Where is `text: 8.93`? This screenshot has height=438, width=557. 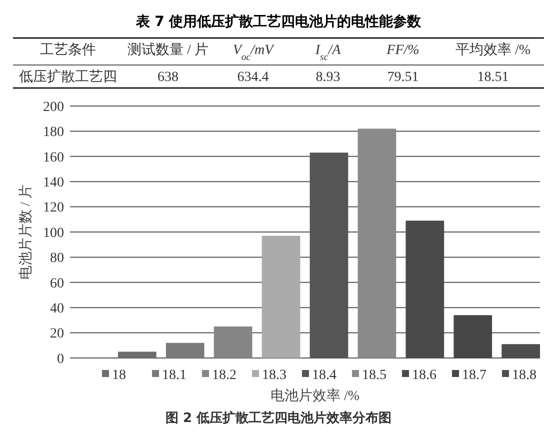 text: 8.93 is located at coordinates (328, 77).